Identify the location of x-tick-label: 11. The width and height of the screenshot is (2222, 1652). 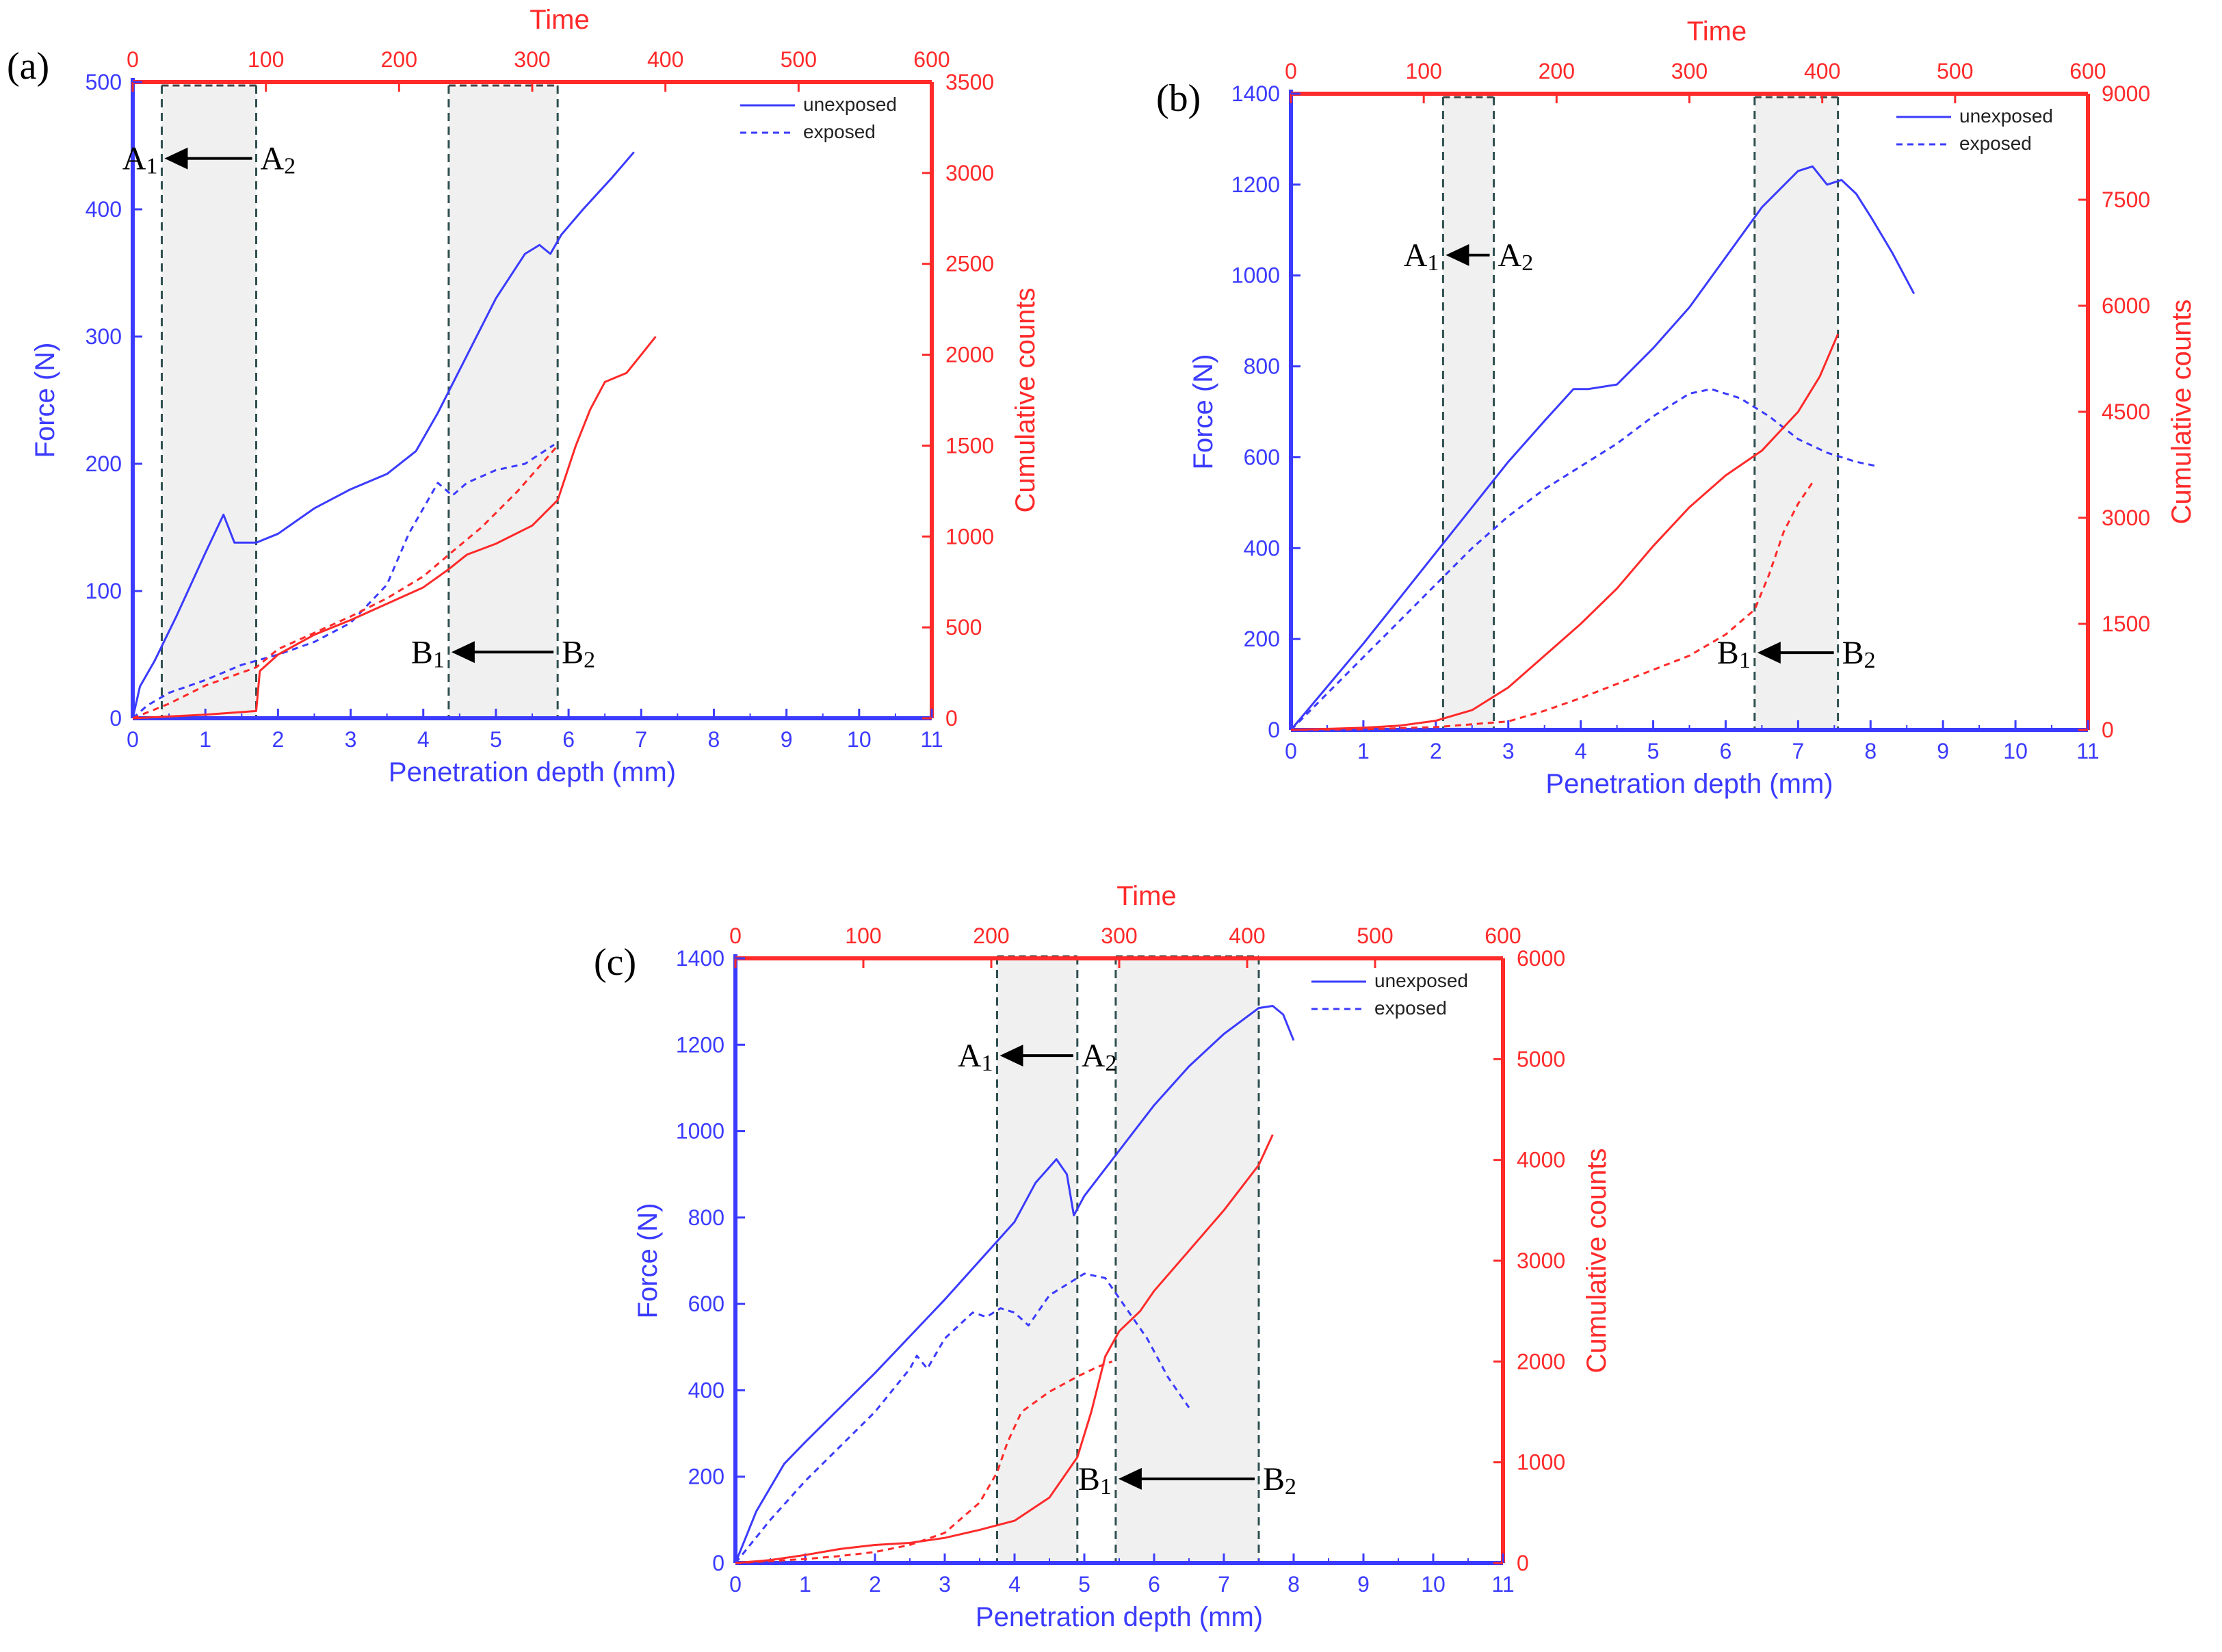
(1503, 1585).